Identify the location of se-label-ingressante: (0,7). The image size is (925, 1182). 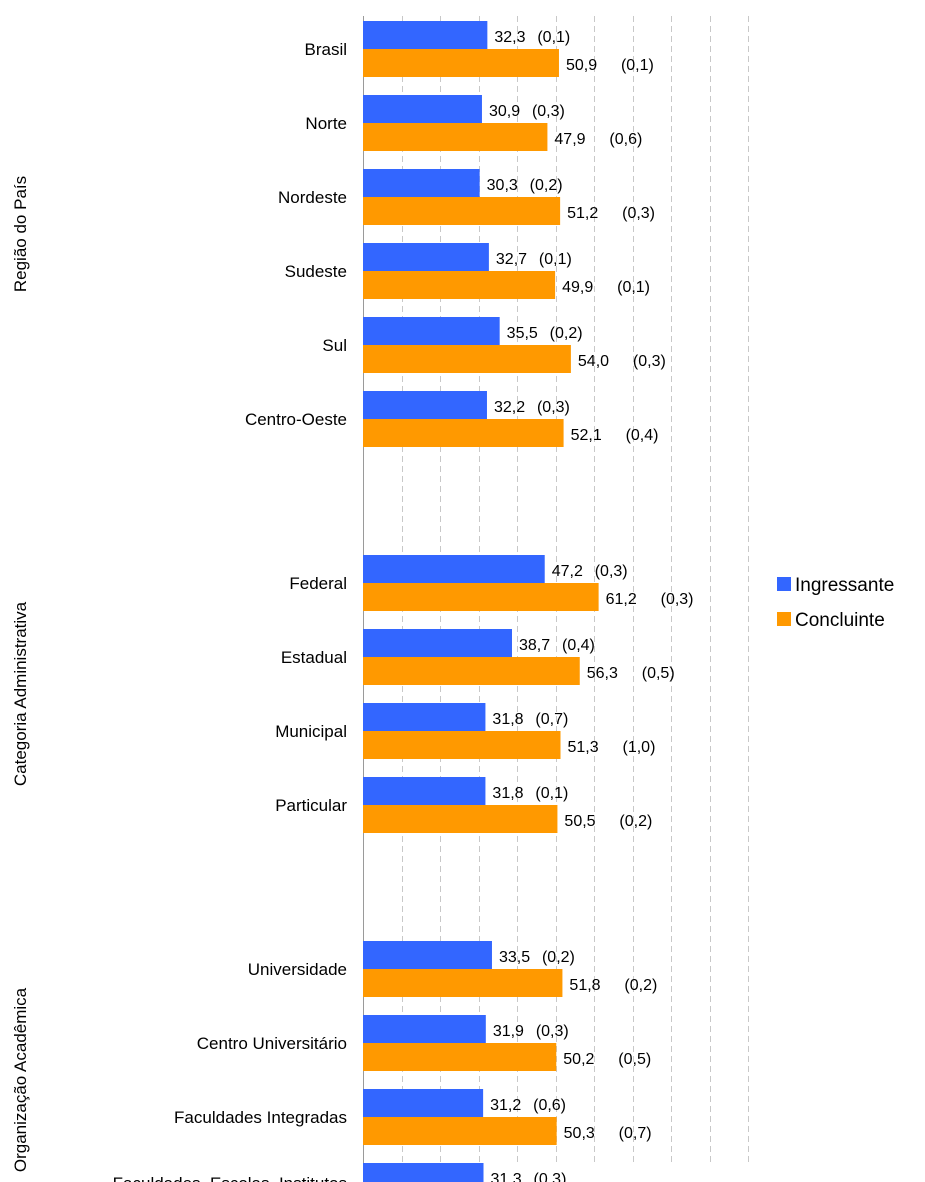
(551, 719).